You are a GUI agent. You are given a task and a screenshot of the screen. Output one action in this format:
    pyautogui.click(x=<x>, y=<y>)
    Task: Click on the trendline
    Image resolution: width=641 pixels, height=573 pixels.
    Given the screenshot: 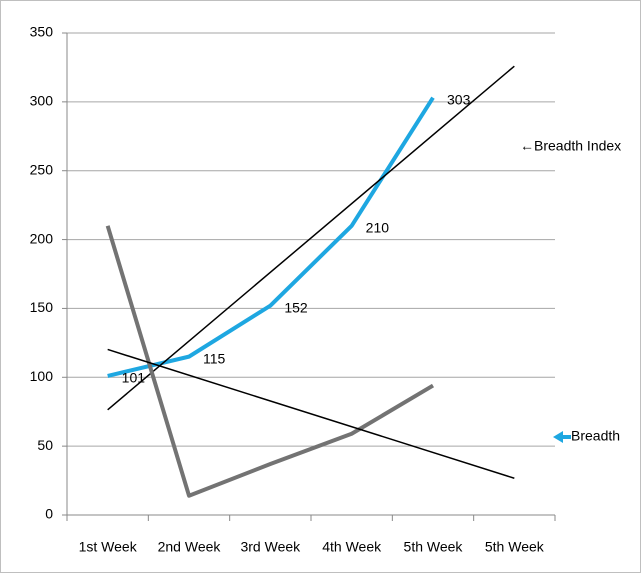 What is the action you would take?
    pyautogui.click(x=311, y=413)
    